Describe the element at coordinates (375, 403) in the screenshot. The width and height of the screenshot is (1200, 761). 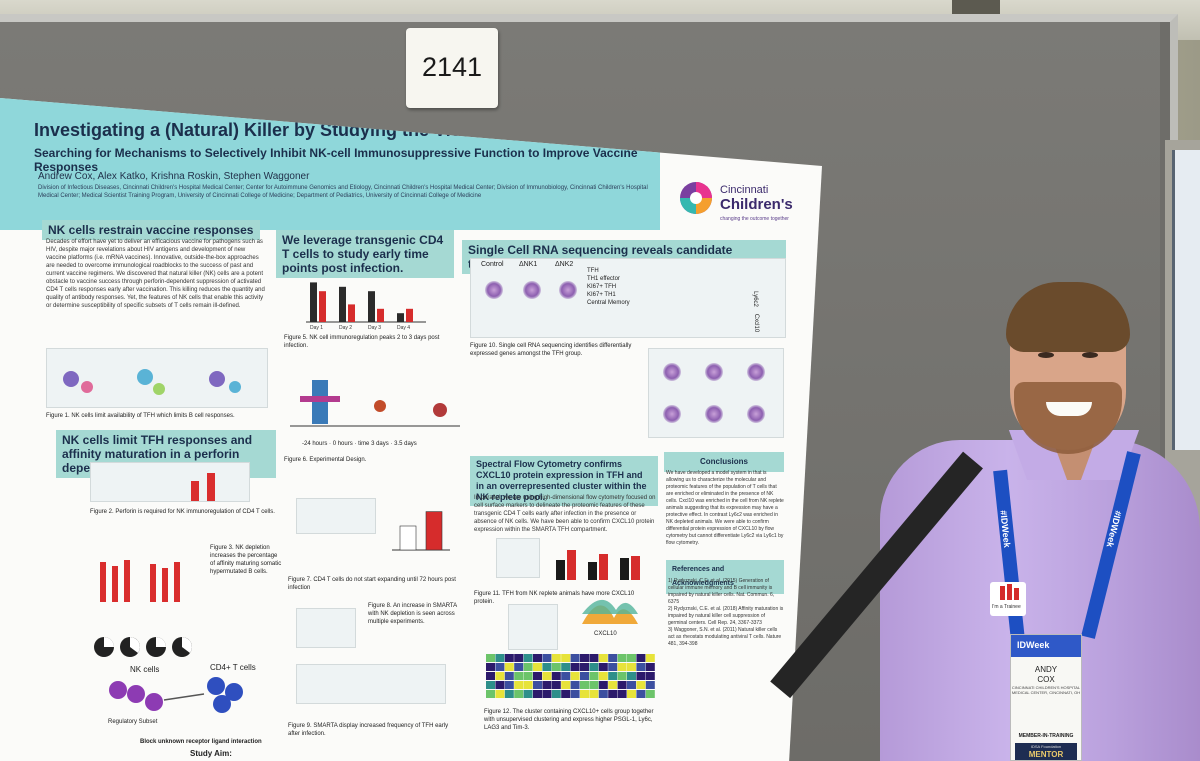
I see `figure-6-experimental-design` at that location.